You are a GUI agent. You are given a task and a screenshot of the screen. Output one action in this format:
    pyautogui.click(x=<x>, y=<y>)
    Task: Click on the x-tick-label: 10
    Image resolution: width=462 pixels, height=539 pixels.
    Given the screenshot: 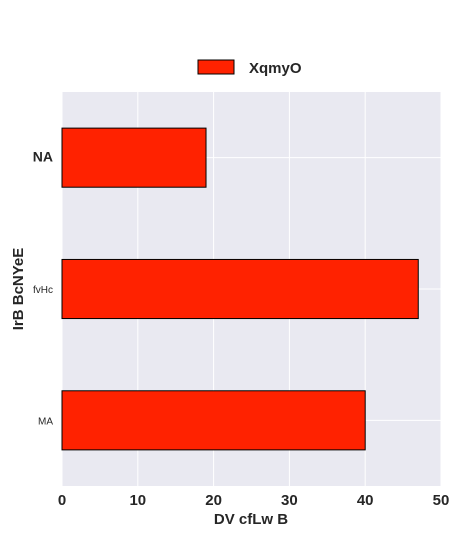 What is the action you would take?
    pyautogui.click(x=137, y=500)
    